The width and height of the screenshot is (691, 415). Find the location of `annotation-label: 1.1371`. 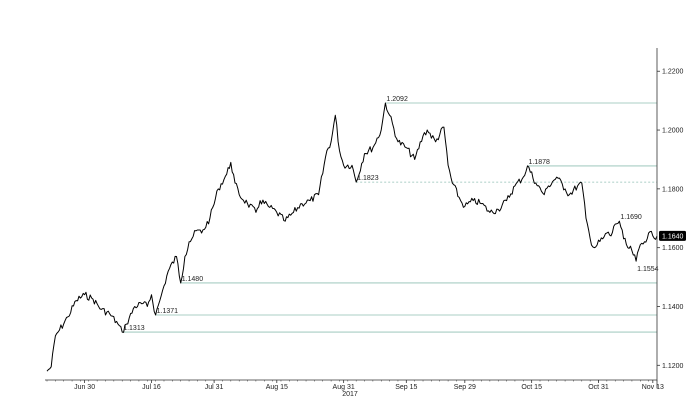

annotation-label: 1.1371 is located at coordinates (168, 311).